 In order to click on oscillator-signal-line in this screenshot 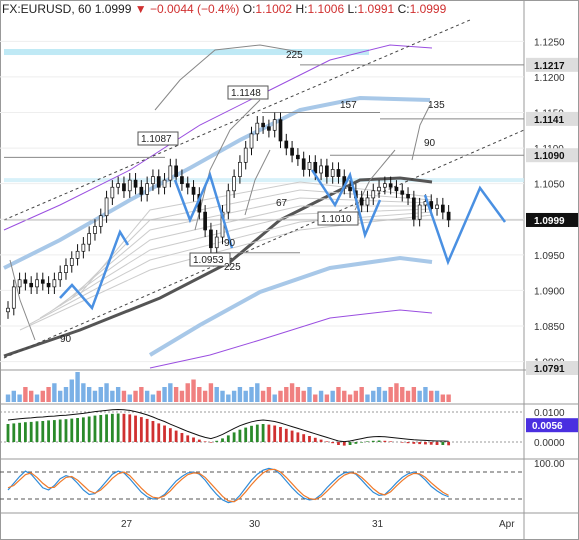, I will do `click(228, 425)`.